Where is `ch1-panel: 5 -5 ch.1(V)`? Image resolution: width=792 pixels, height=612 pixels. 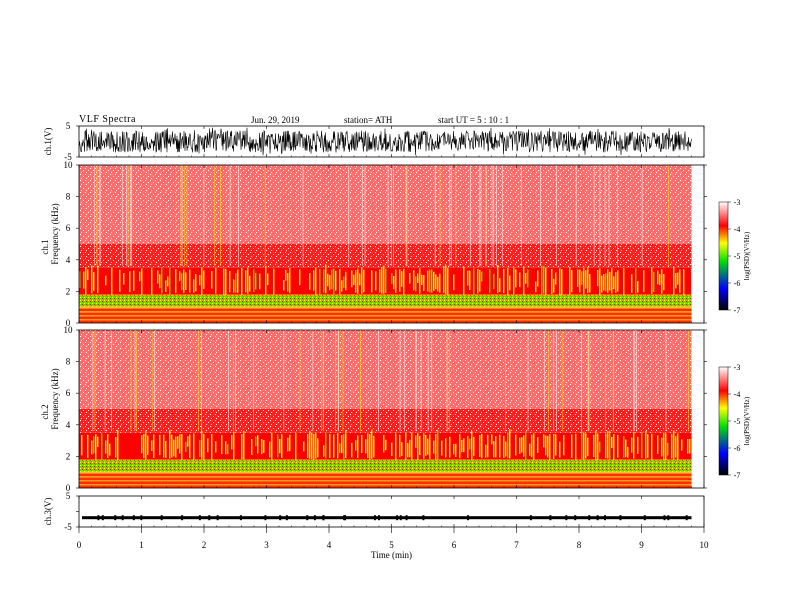 ch1-panel: 5 -5 ch.1(V) is located at coordinates (374, 141).